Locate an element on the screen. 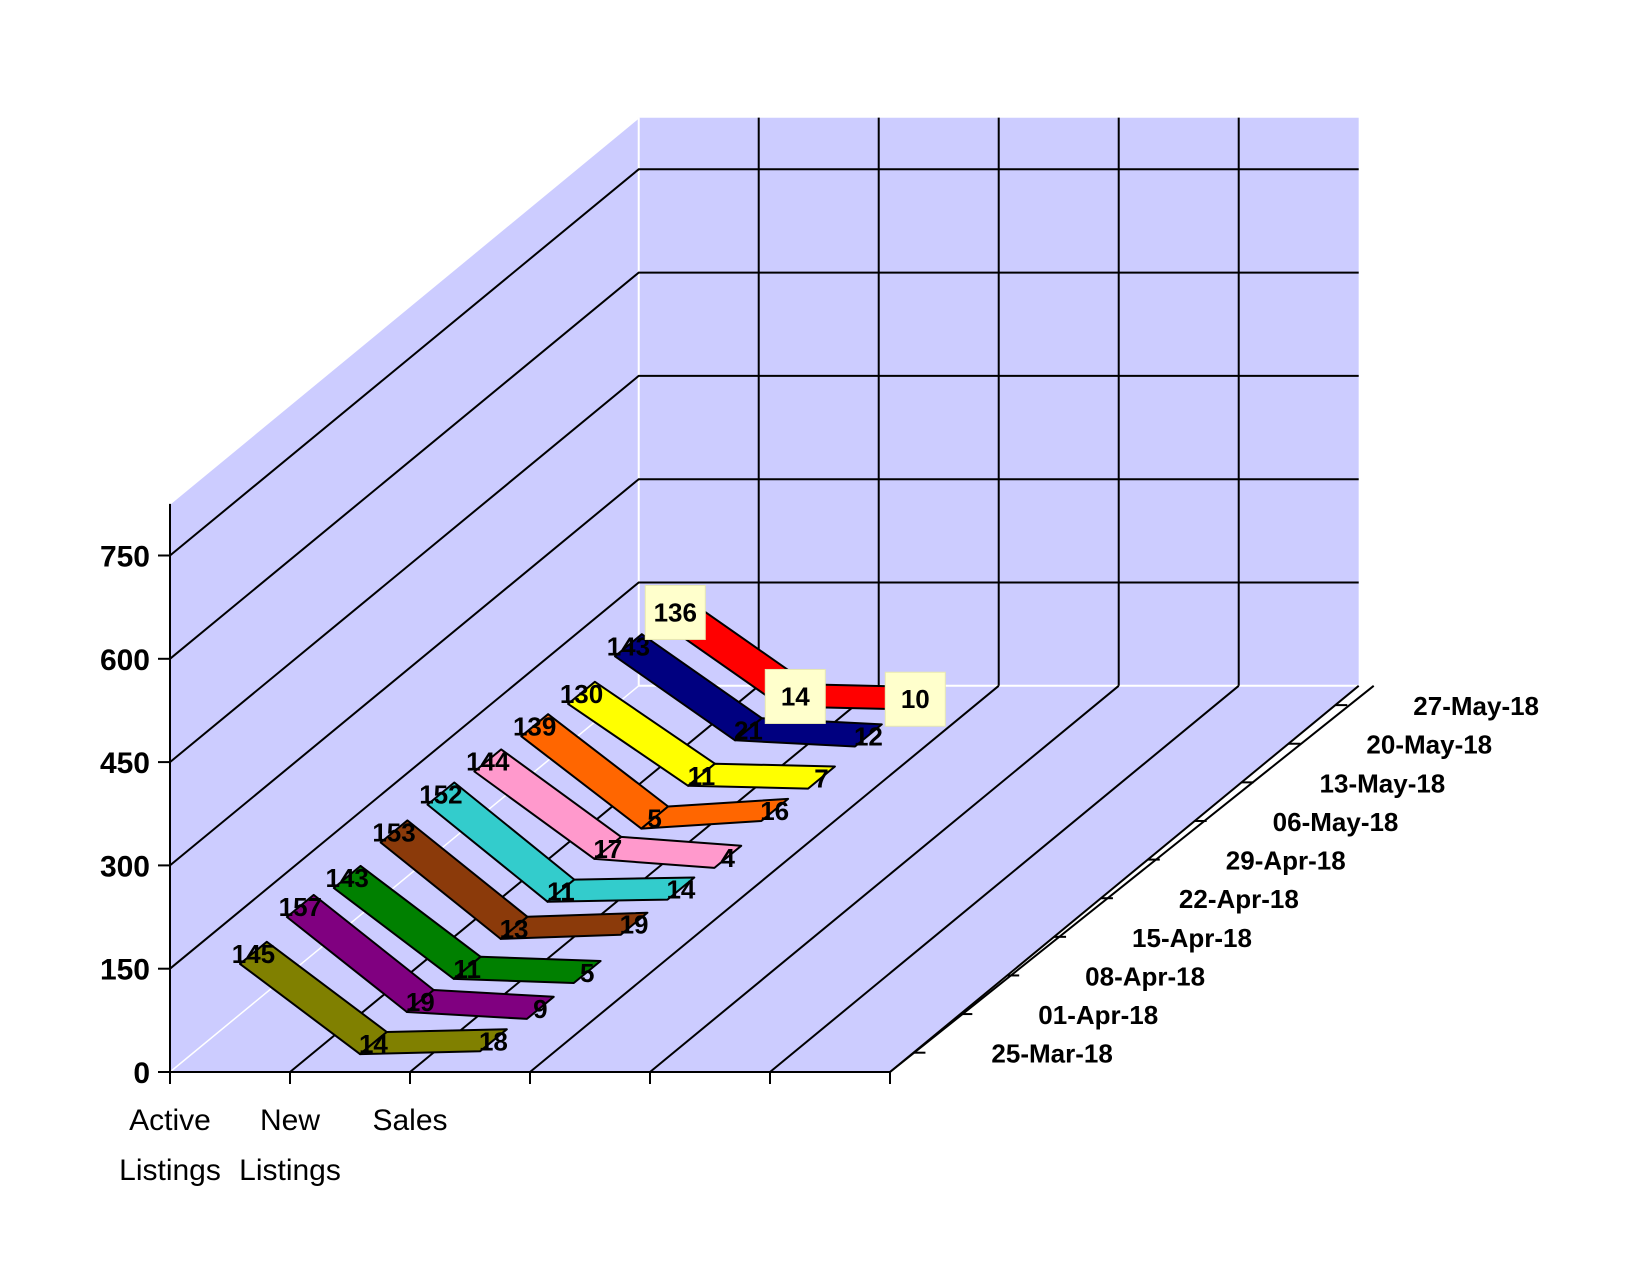 Image resolution: width=1650 pixels, height=1275 pixels. data-label: 130 is located at coordinates (581, 694).